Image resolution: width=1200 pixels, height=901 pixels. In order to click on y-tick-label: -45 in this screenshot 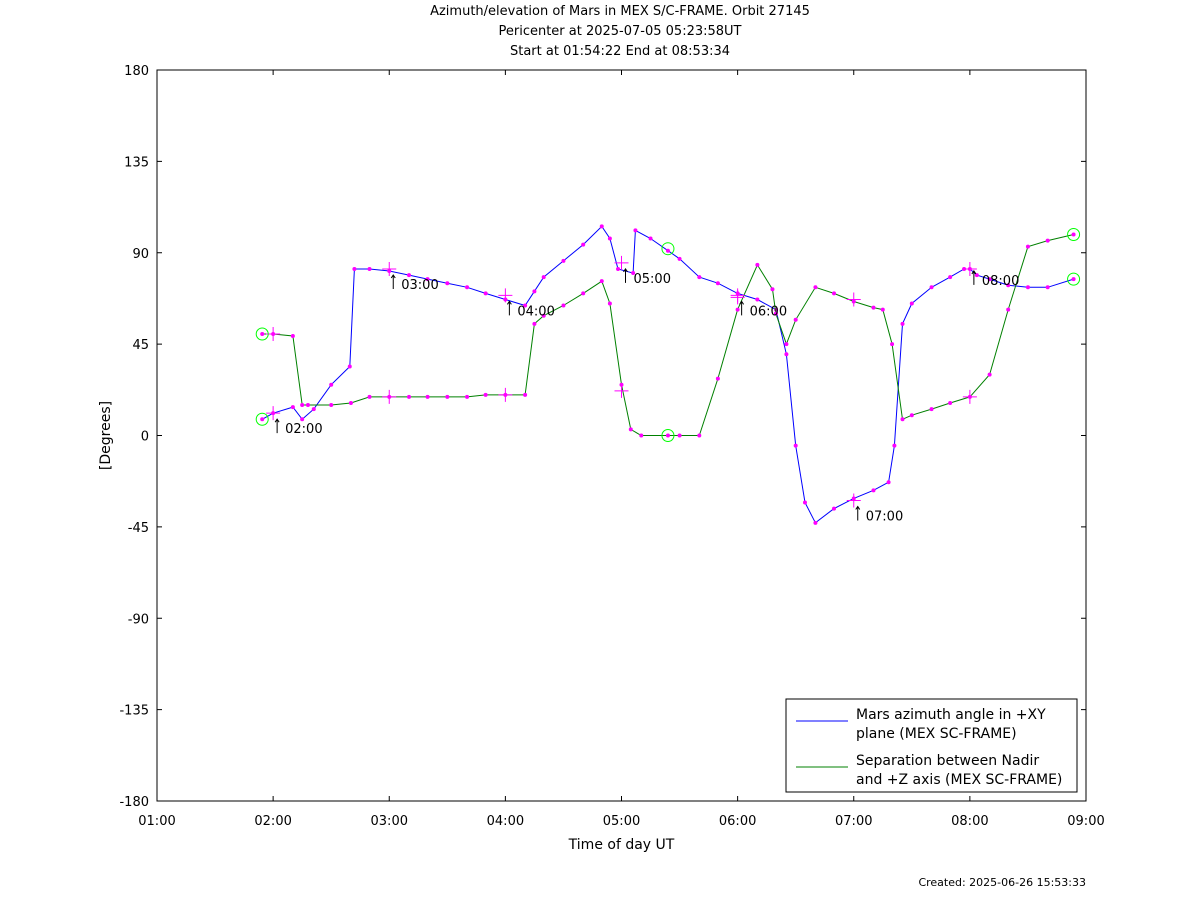, I will do `click(138, 528)`.